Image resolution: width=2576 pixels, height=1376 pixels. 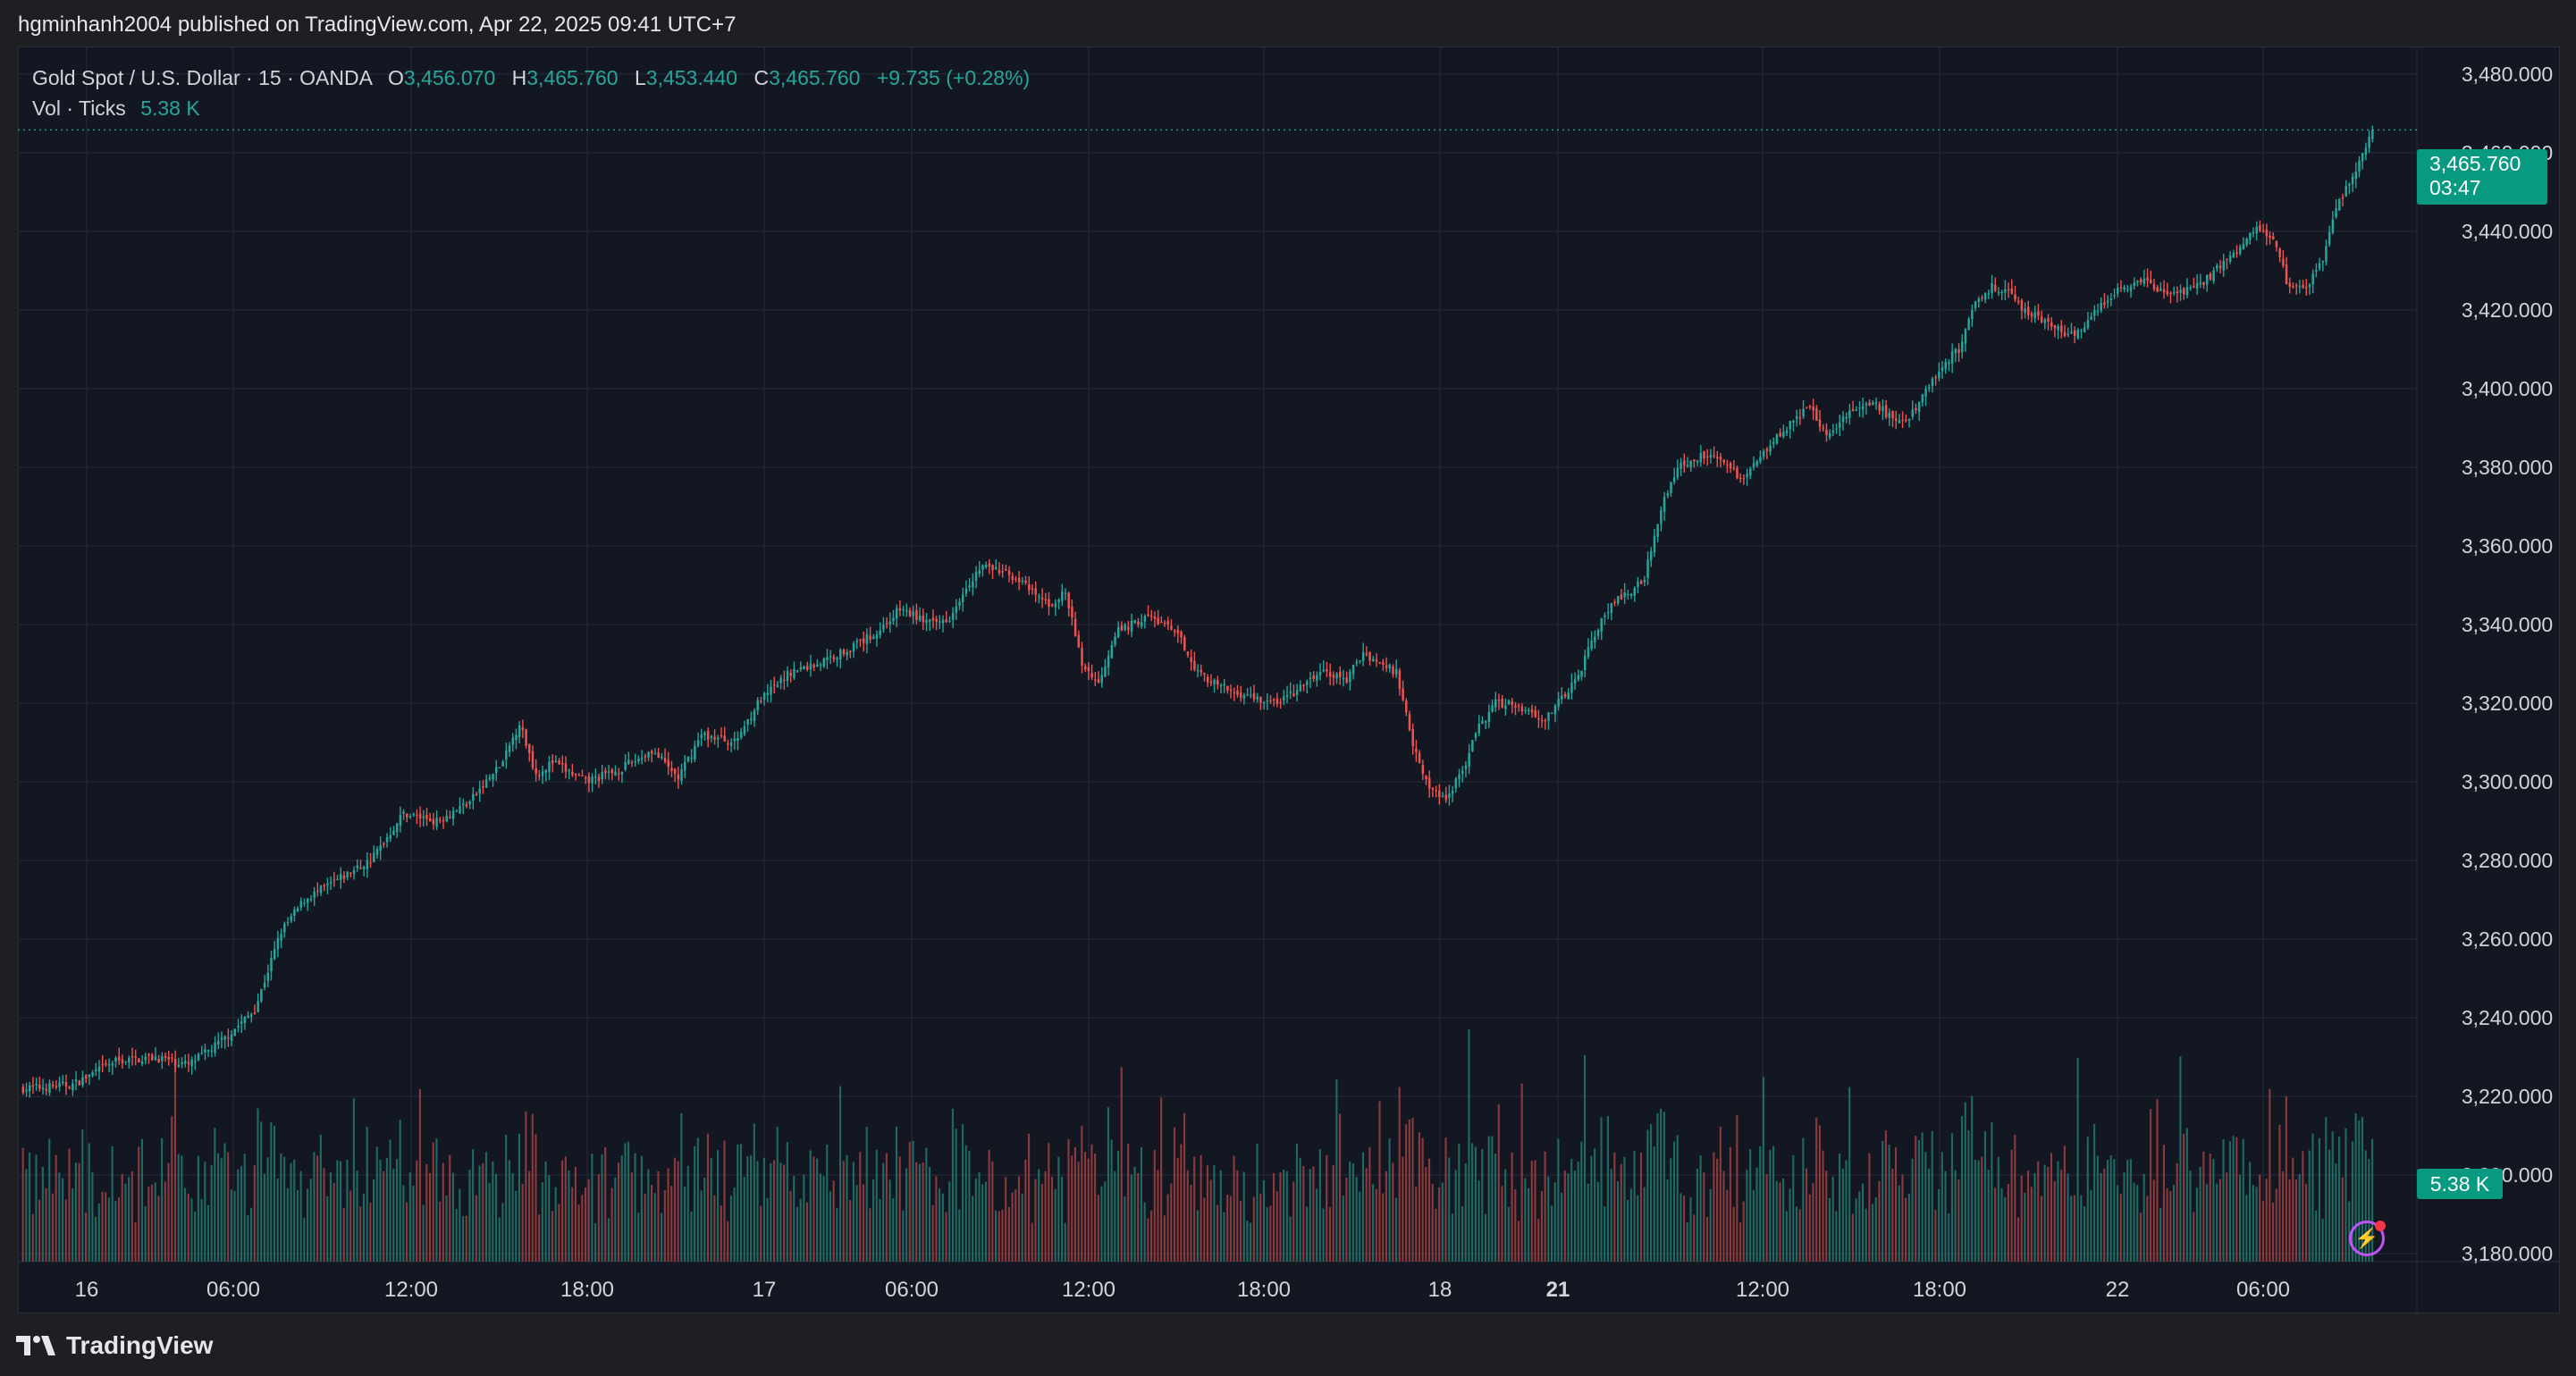 I want to click on footer-bar, so click(x=1288, y=1344).